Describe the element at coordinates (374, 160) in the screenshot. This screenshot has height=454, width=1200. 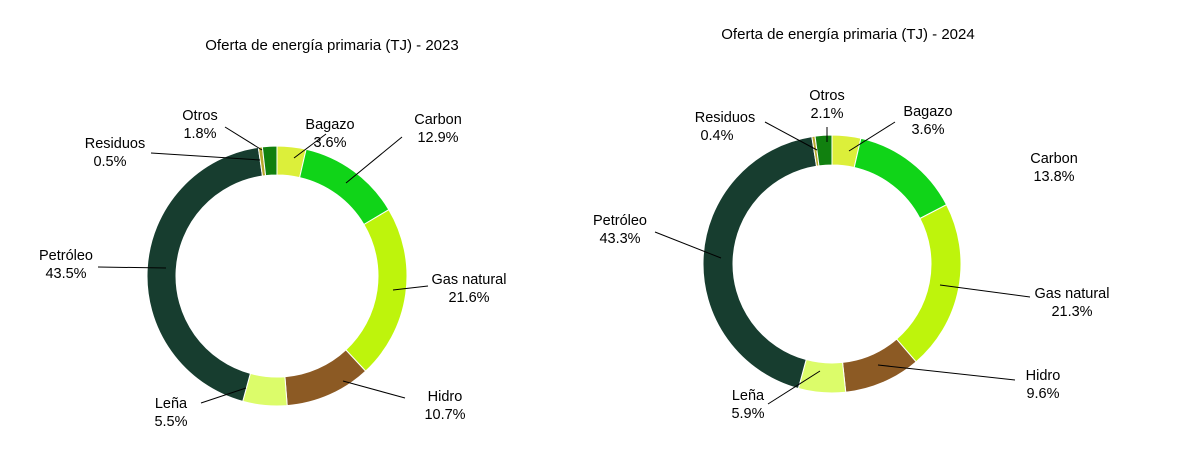
I see `leader-line-carbon-2023` at that location.